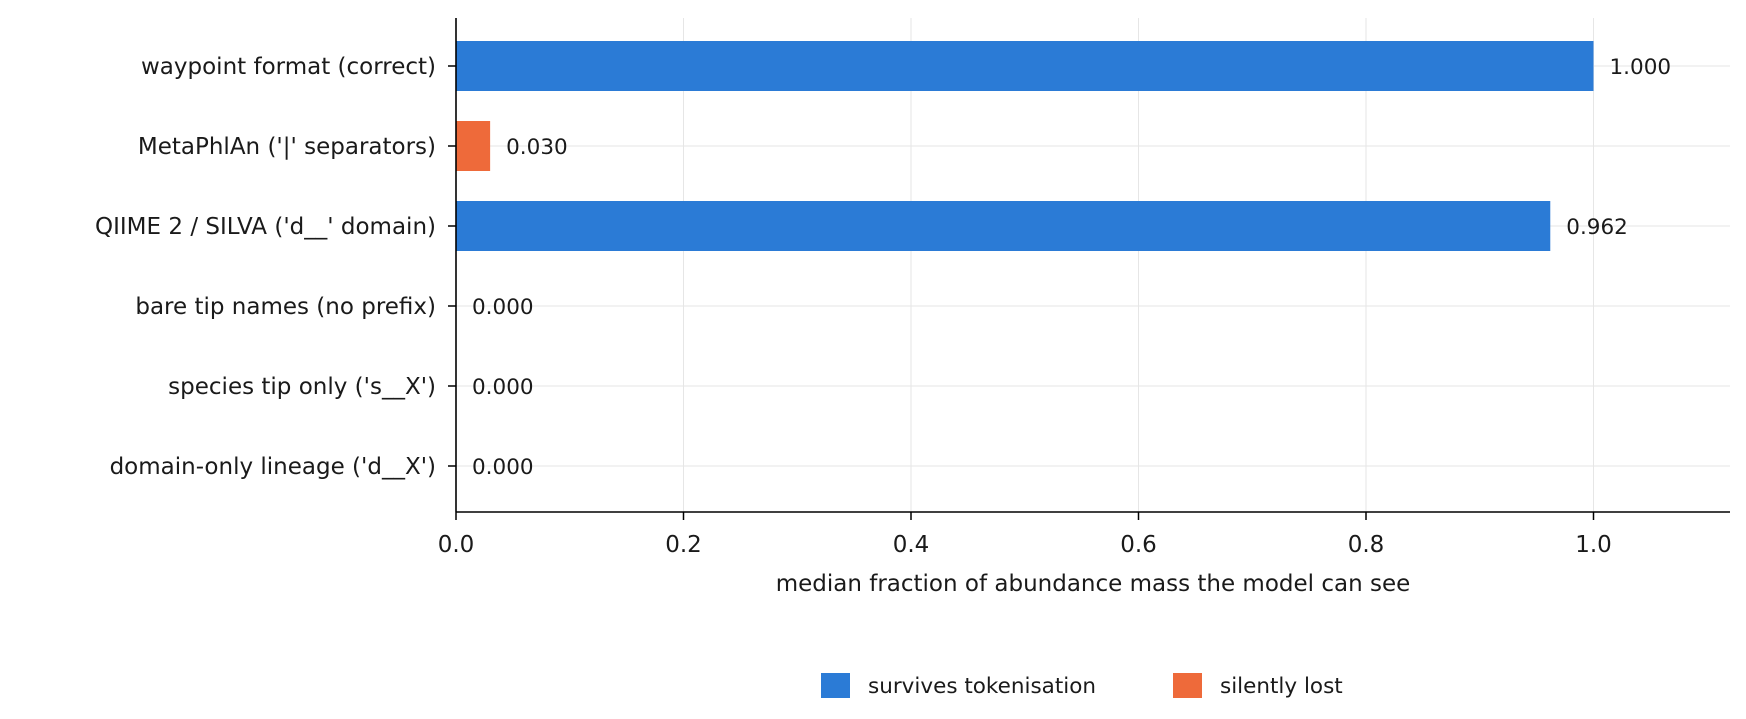  What do you see at coordinates (503, 387) in the screenshot?
I see `value-label-4: 0.000` at bounding box center [503, 387].